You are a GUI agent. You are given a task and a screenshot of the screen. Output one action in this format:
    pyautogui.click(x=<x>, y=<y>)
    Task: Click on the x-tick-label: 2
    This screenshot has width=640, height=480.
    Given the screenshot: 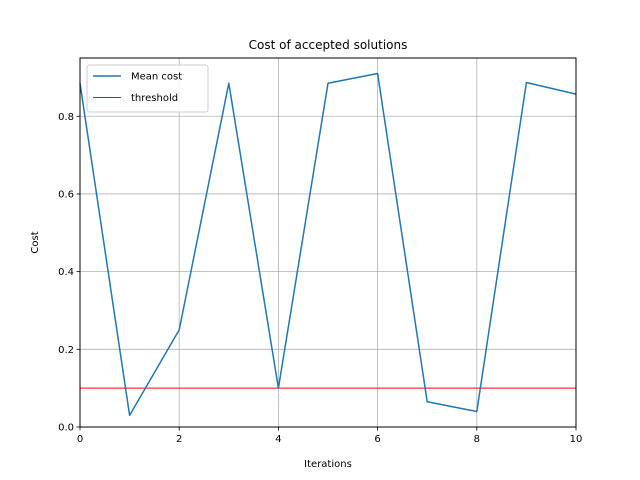 What is the action you would take?
    pyautogui.click(x=179, y=439)
    